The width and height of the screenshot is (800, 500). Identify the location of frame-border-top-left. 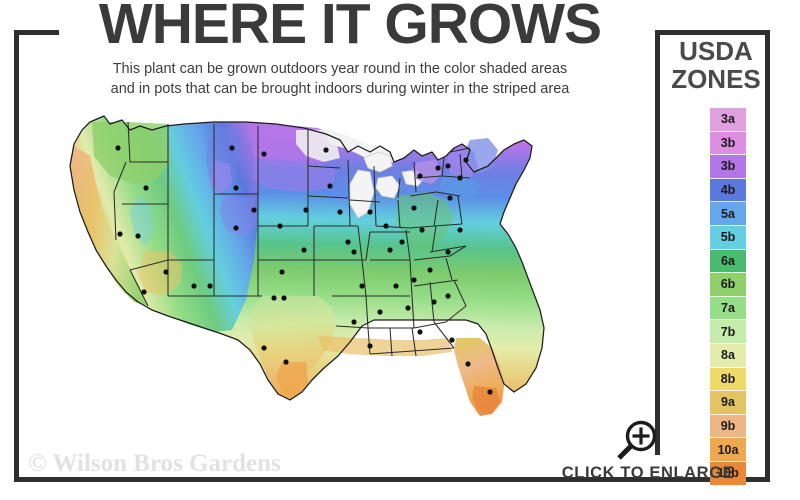
(36, 32).